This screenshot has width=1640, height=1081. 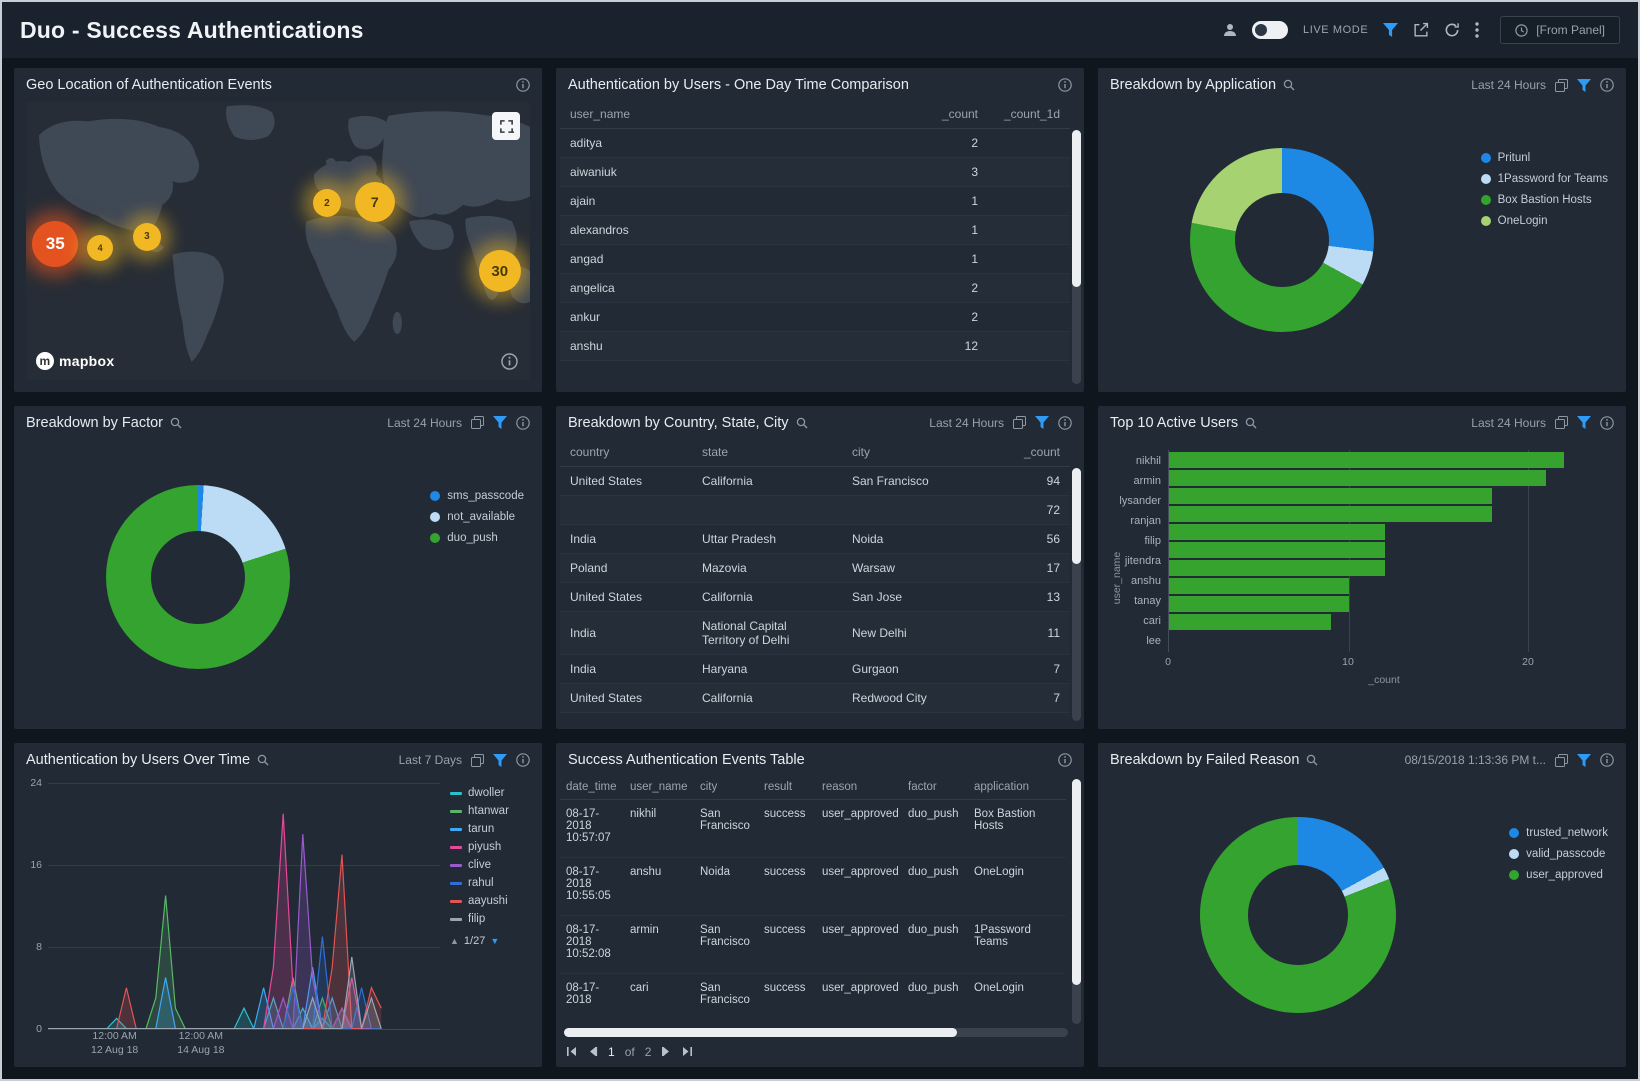 I want to click on table-row: United States California San Jose 13, so click(x=815, y=597).